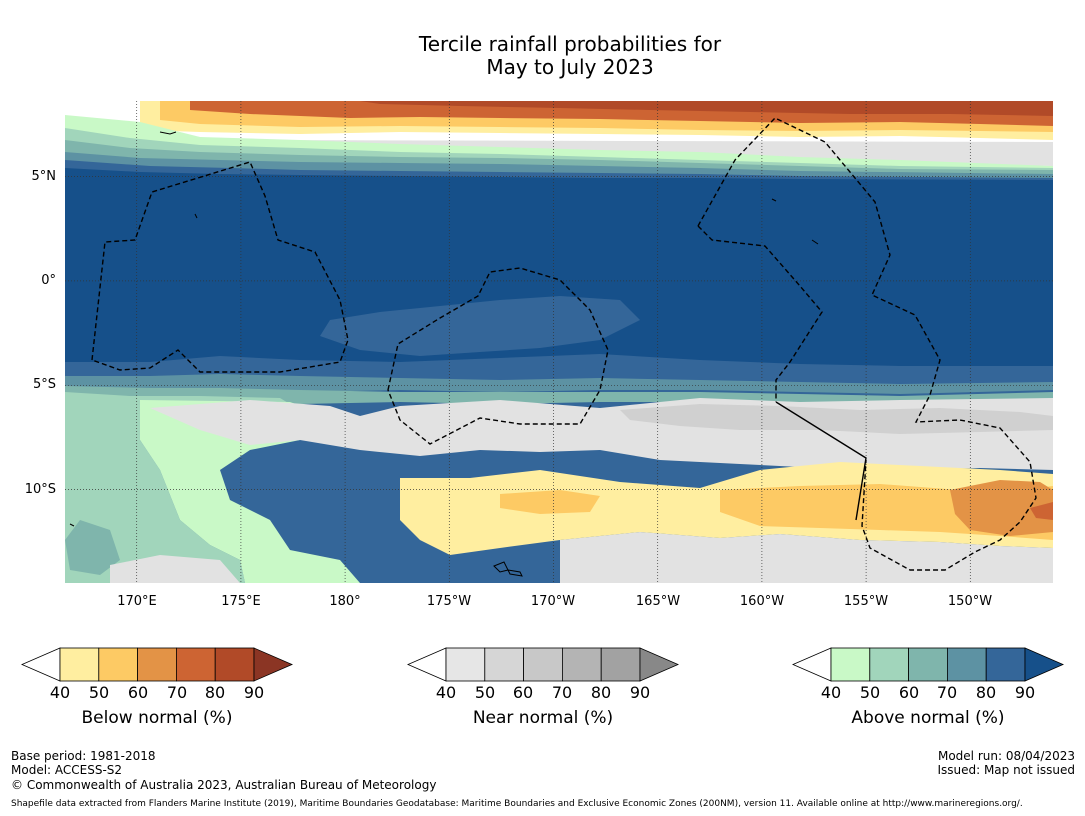 The width and height of the screenshot is (1085, 816). I want to click on island-marks-c, so click(774, 200).